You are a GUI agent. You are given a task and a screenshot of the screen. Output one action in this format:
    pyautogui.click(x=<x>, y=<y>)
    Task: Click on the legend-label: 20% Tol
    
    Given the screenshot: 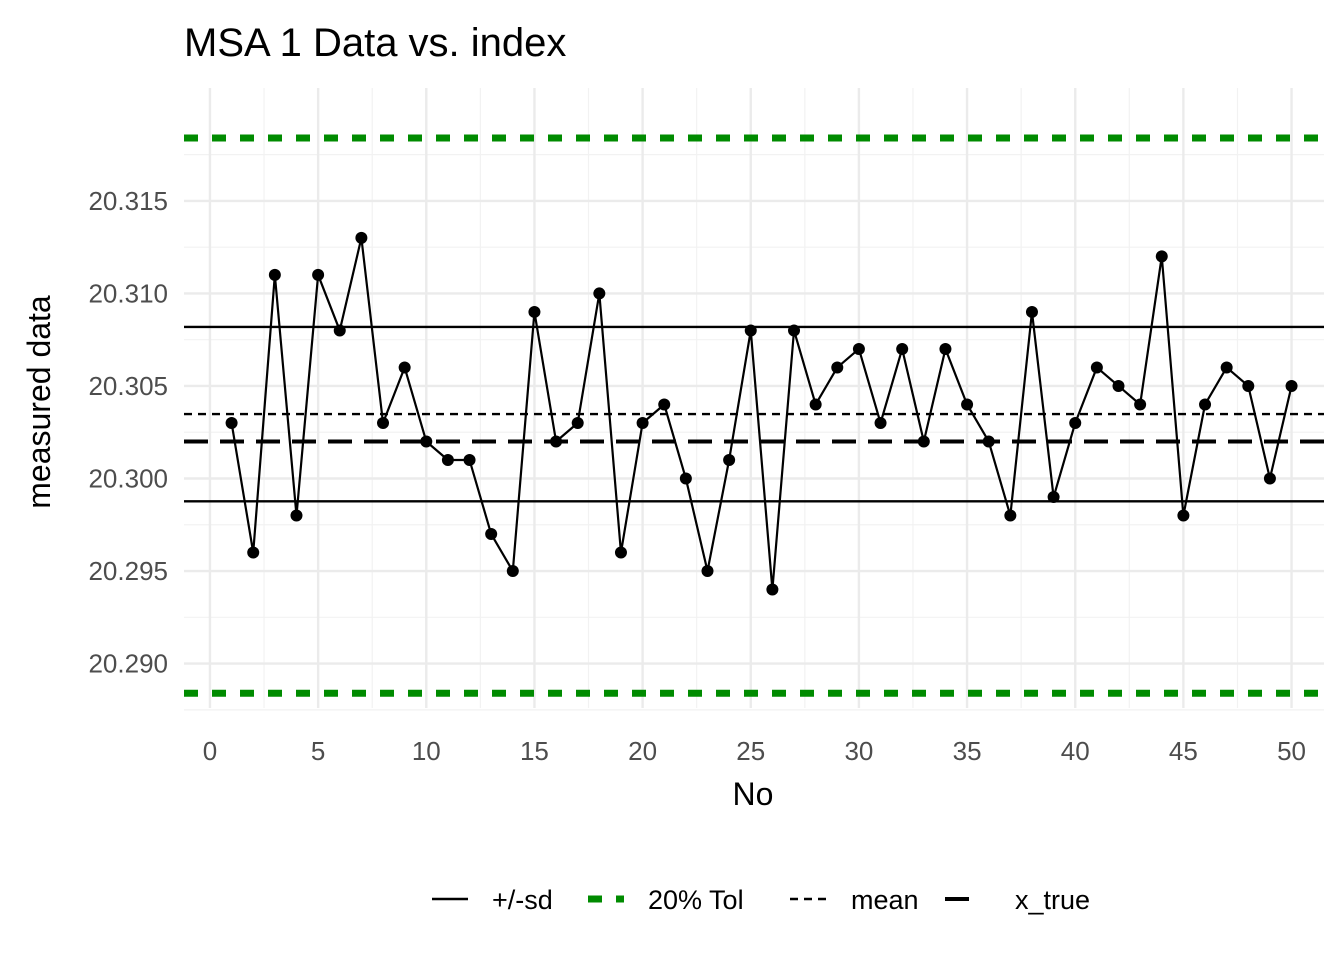 What is the action you would take?
    pyautogui.click(x=696, y=900)
    